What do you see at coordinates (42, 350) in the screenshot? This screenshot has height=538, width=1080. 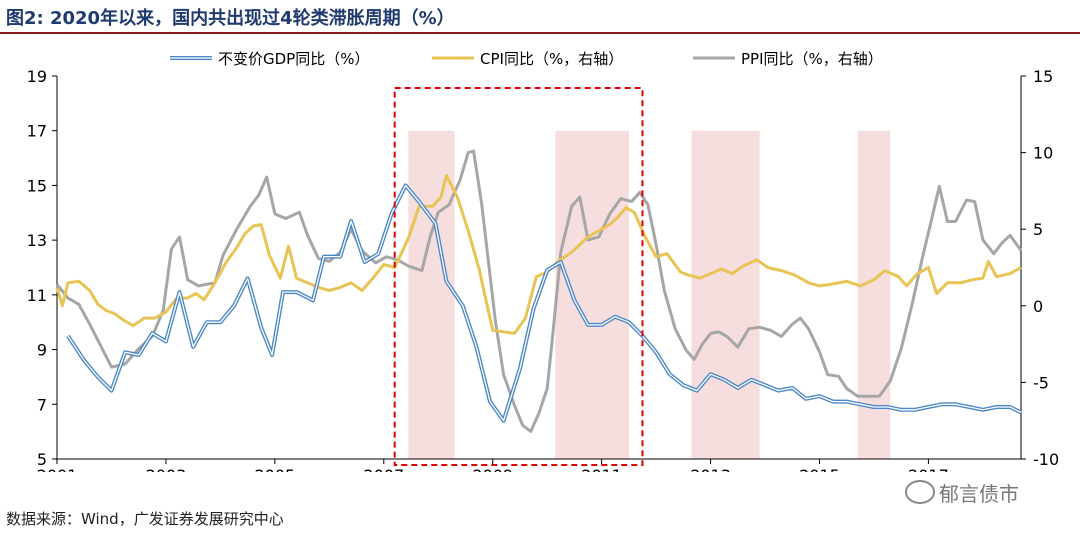 I see `left-tick-label-9: 9` at bounding box center [42, 350].